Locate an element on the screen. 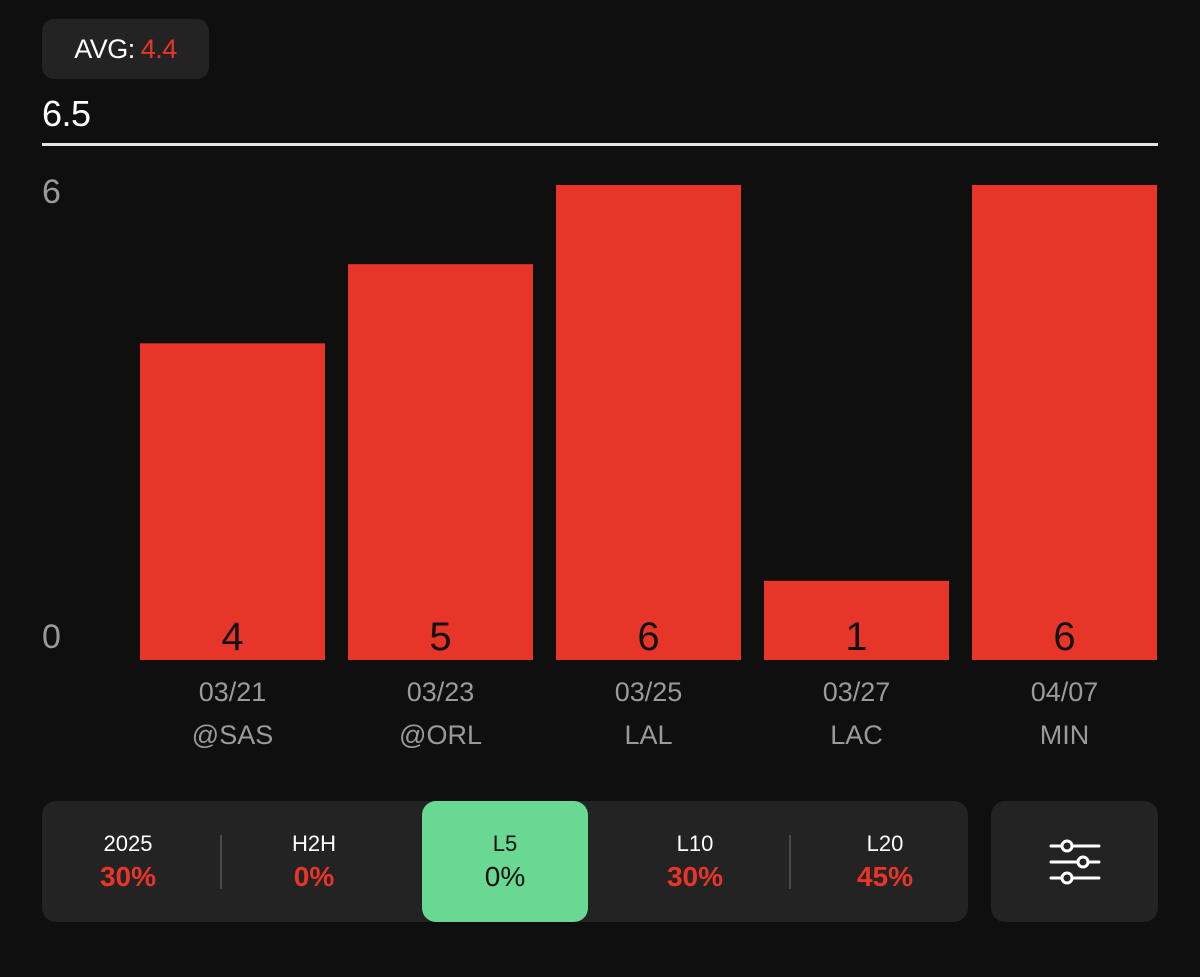 This screenshot has height=977, width=1200. average-badge: AVG: 4.4 is located at coordinates (125, 49).